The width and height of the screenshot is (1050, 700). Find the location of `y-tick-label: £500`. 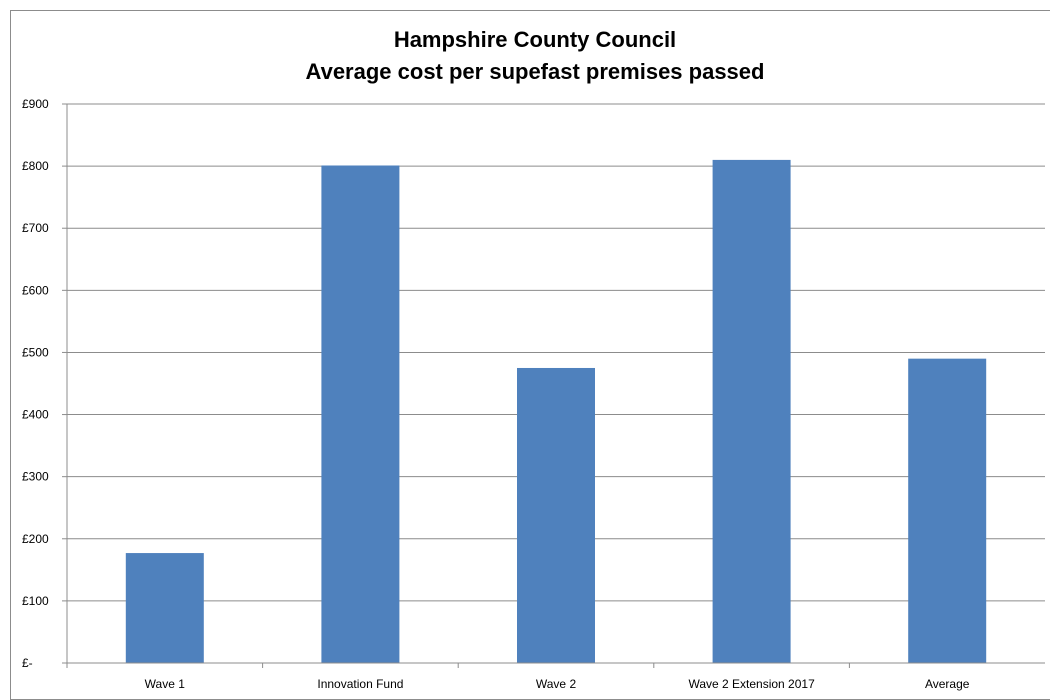

y-tick-label: £500 is located at coordinates (35, 352).